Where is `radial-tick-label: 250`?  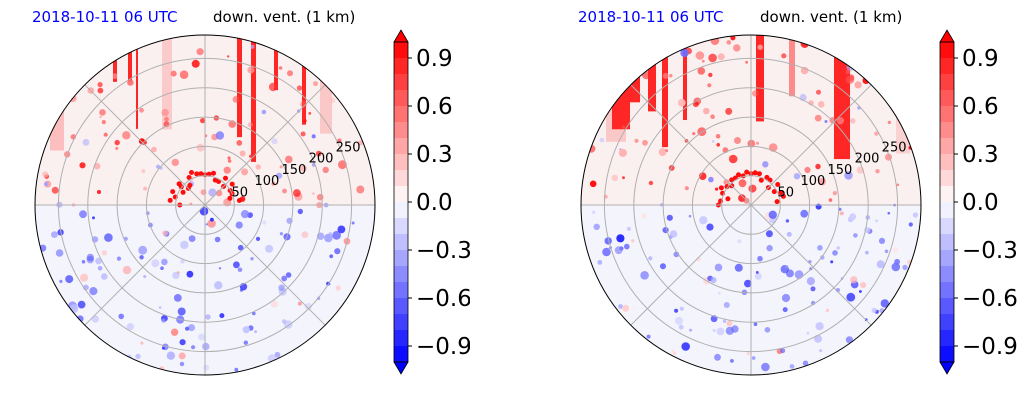
radial-tick-label: 250 is located at coordinates (894, 147).